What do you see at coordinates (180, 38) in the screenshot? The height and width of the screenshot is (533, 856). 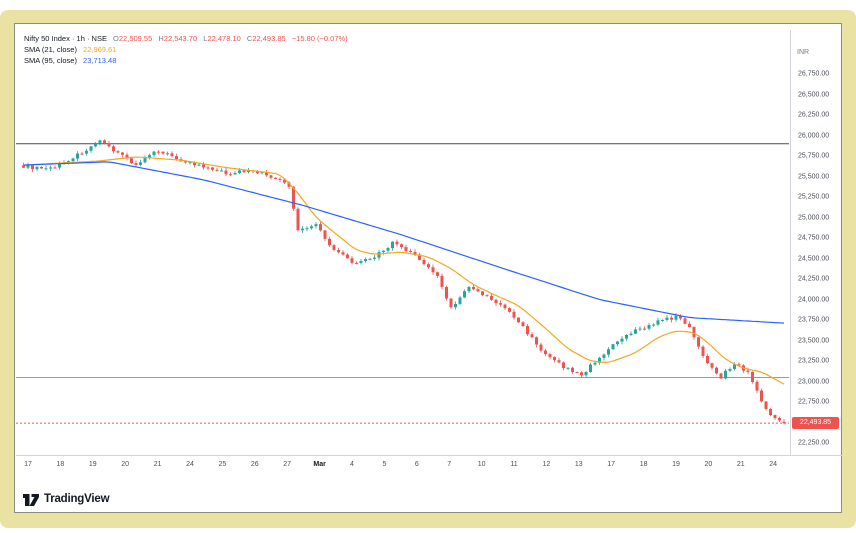 I see `high-value: 22,543.70` at bounding box center [180, 38].